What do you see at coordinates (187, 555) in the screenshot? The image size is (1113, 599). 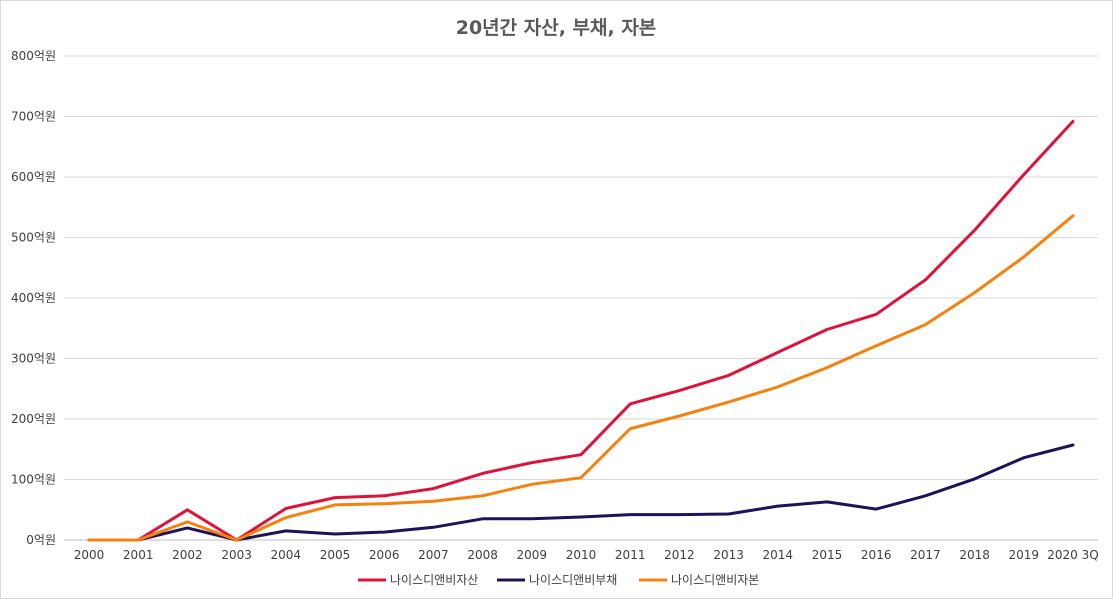 I see `x-tick-label: 2002` at bounding box center [187, 555].